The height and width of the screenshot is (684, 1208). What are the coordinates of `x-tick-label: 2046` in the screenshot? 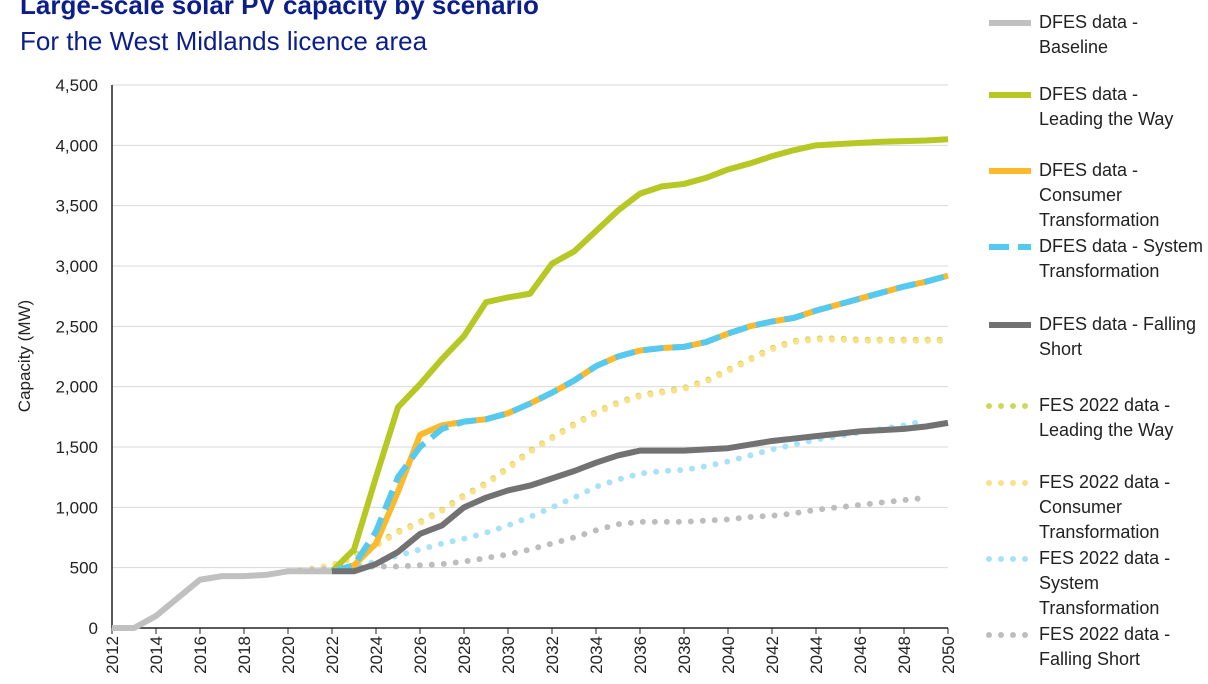 It's located at (860, 655).